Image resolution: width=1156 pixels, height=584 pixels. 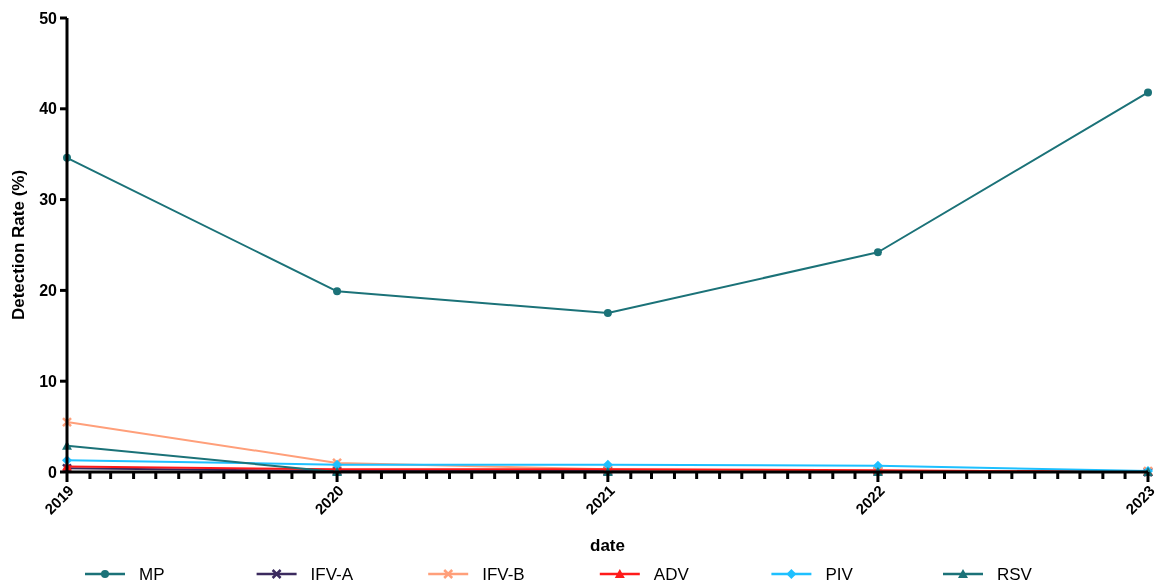 I want to click on legend-label: ADV, so click(x=671, y=574).